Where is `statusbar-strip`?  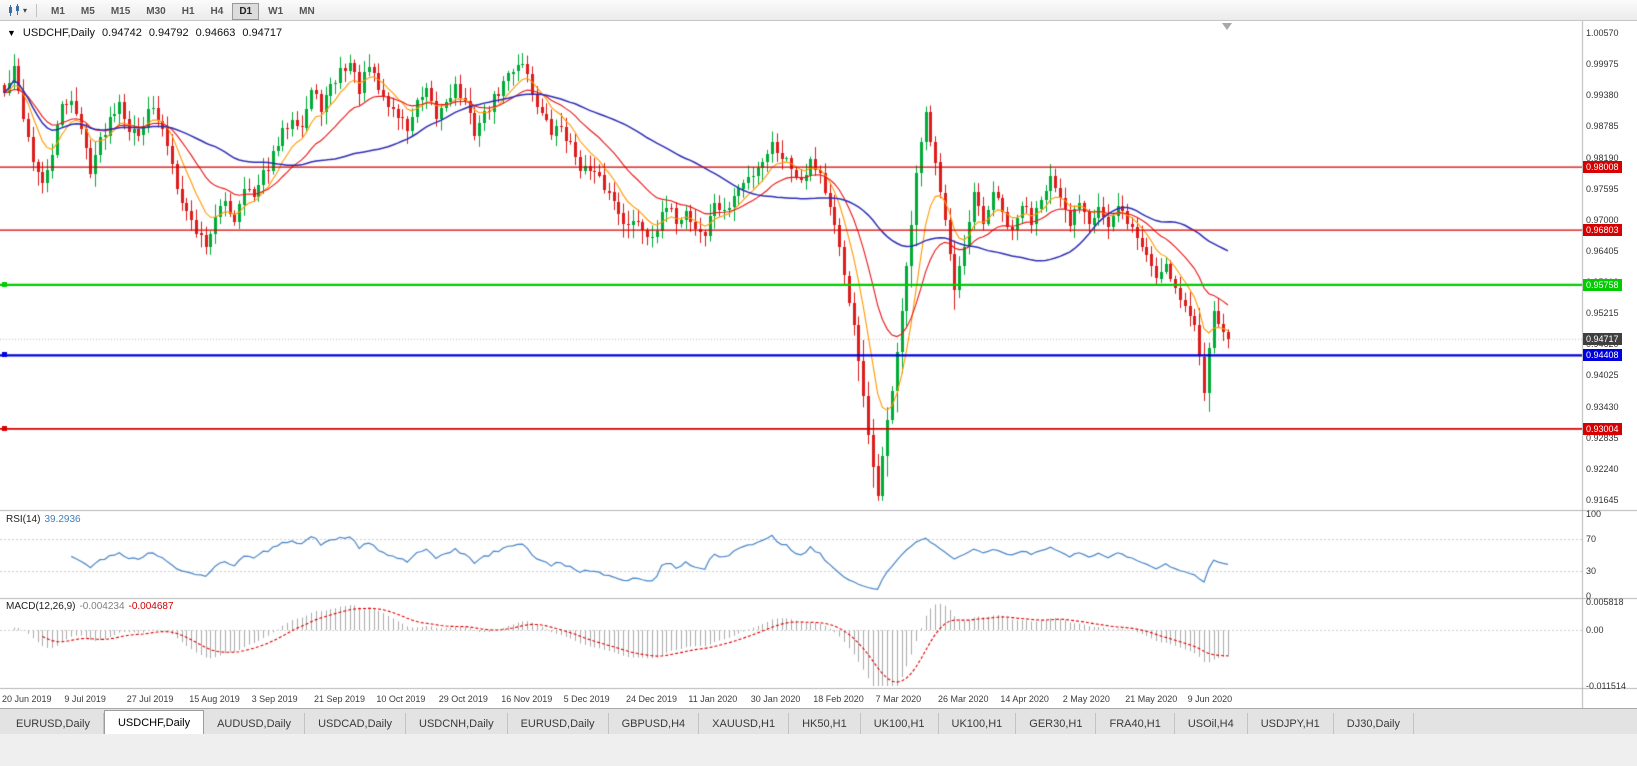
statusbar-strip is located at coordinates (818, 750).